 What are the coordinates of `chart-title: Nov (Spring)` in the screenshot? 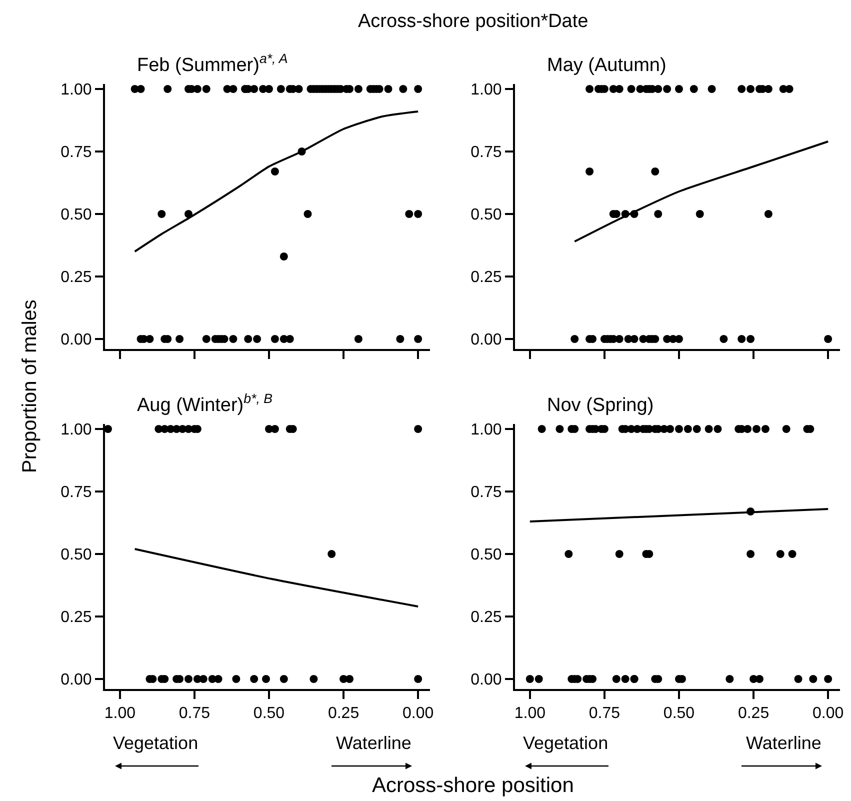 It's located at (600, 405).